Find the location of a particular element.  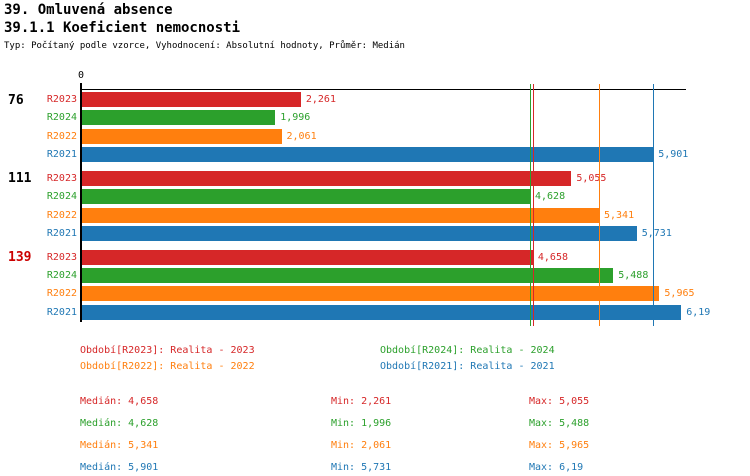

stat-min-R2022: Min: 2,061 is located at coordinates (361, 445).